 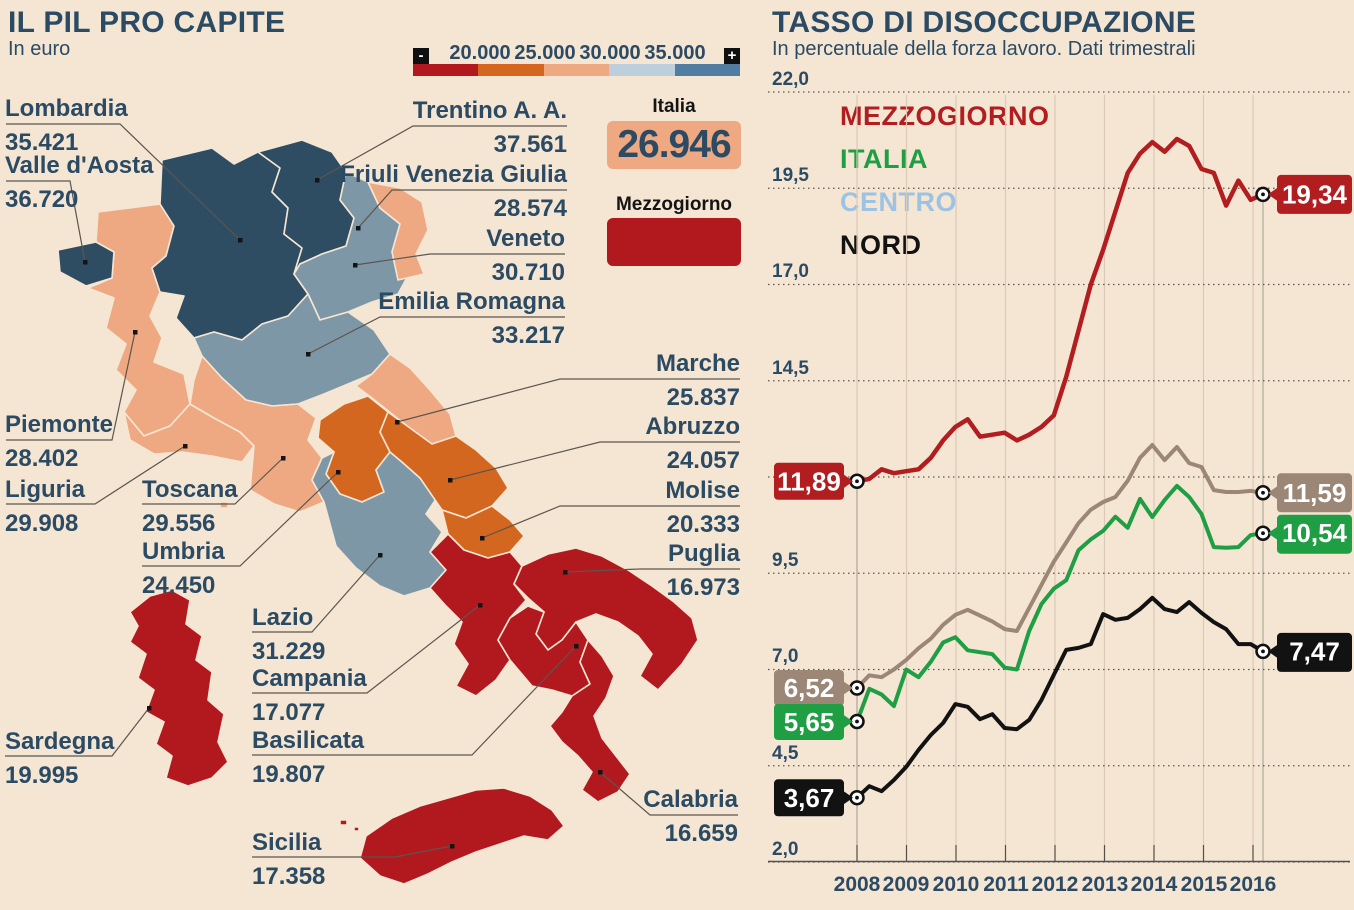 I want to click on label-campania: Campania 17.077, so click(x=309, y=695).